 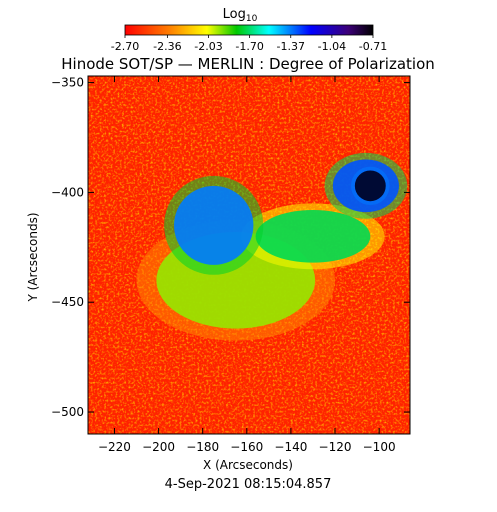 I want to click on colorbar-tick-label: -1.70, so click(x=249, y=46).